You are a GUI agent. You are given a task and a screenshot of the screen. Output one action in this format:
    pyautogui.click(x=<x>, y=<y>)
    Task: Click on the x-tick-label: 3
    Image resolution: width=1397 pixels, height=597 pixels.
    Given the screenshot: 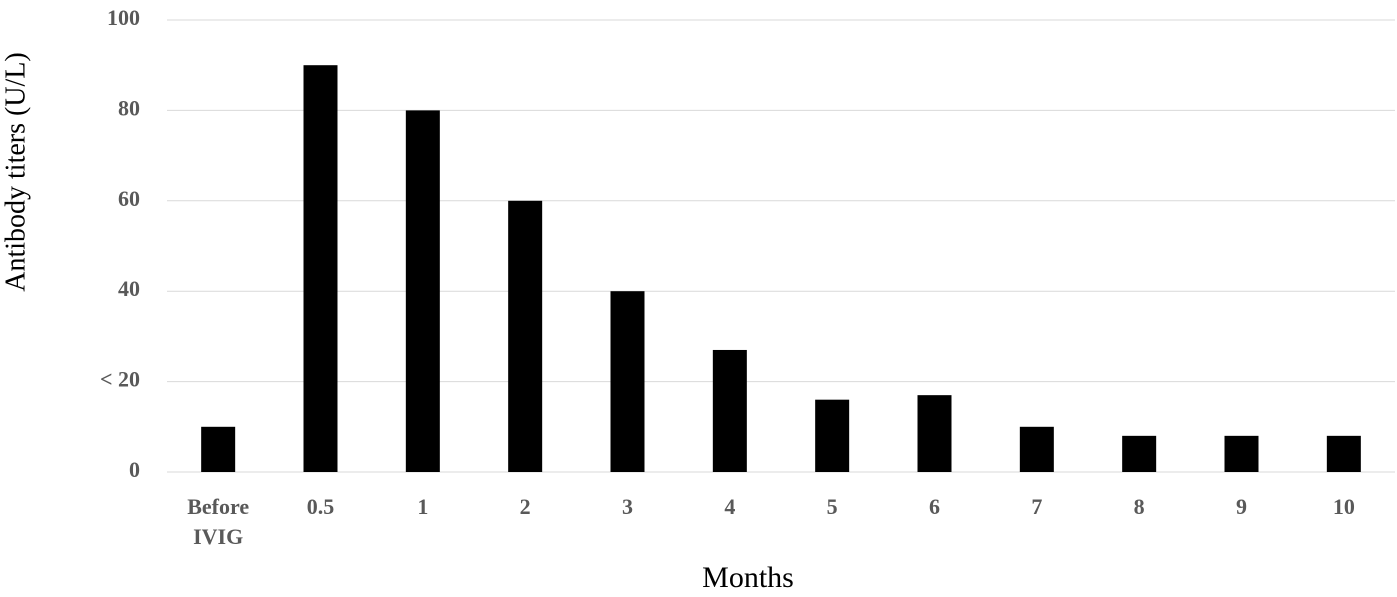 What is the action you would take?
    pyautogui.click(x=627, y=506)
    